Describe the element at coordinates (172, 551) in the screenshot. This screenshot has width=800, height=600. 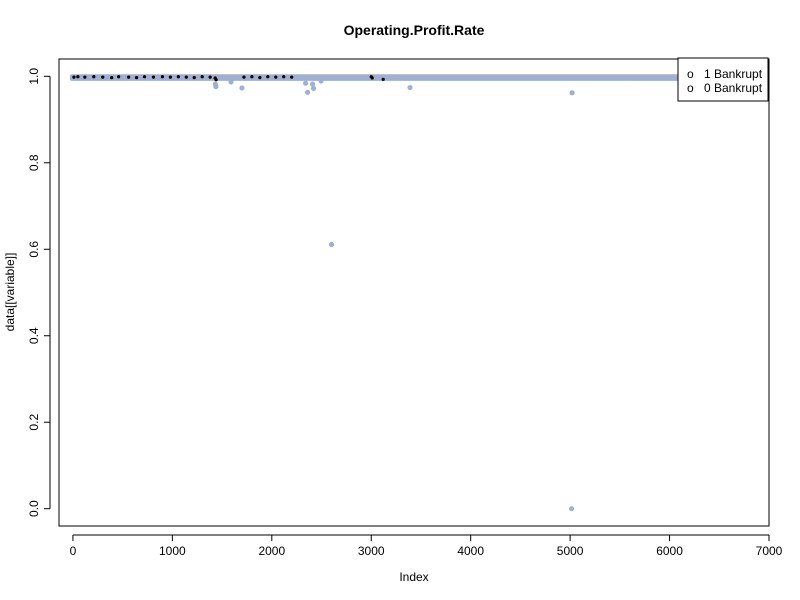
I see `x-tick-label: 1000` at that location.